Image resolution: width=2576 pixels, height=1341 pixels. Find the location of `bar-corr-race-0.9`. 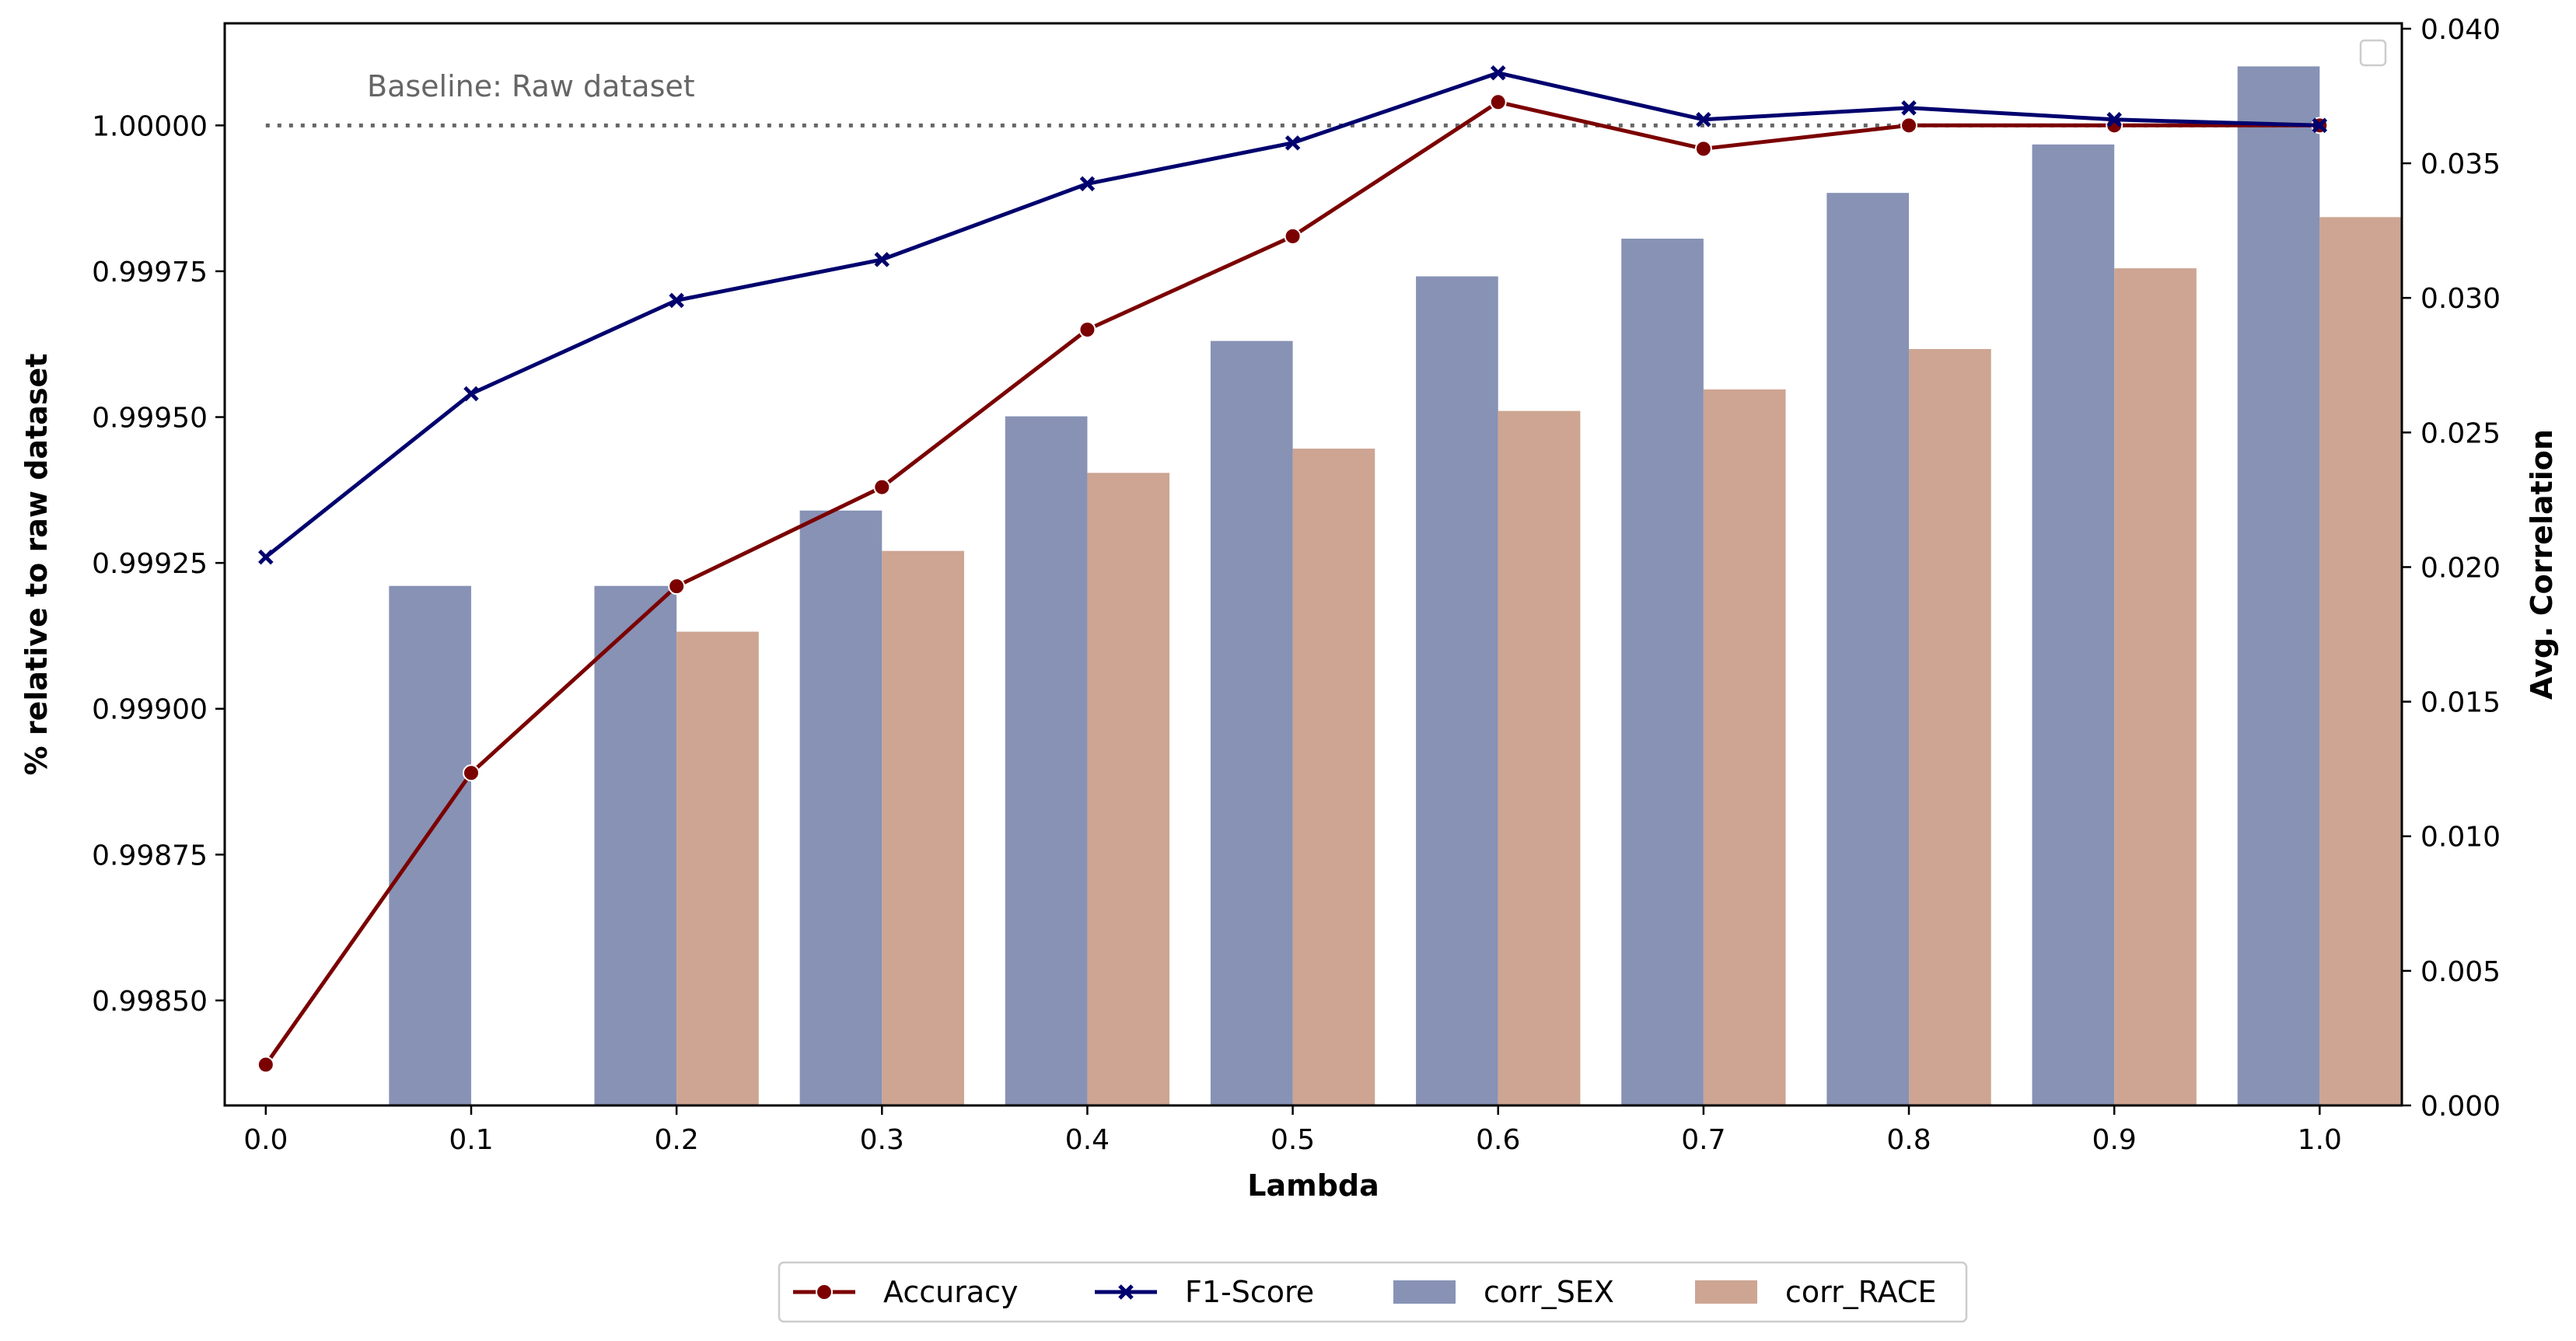

bar-corr-race-0.9 is located at coordinates (2155, 687).